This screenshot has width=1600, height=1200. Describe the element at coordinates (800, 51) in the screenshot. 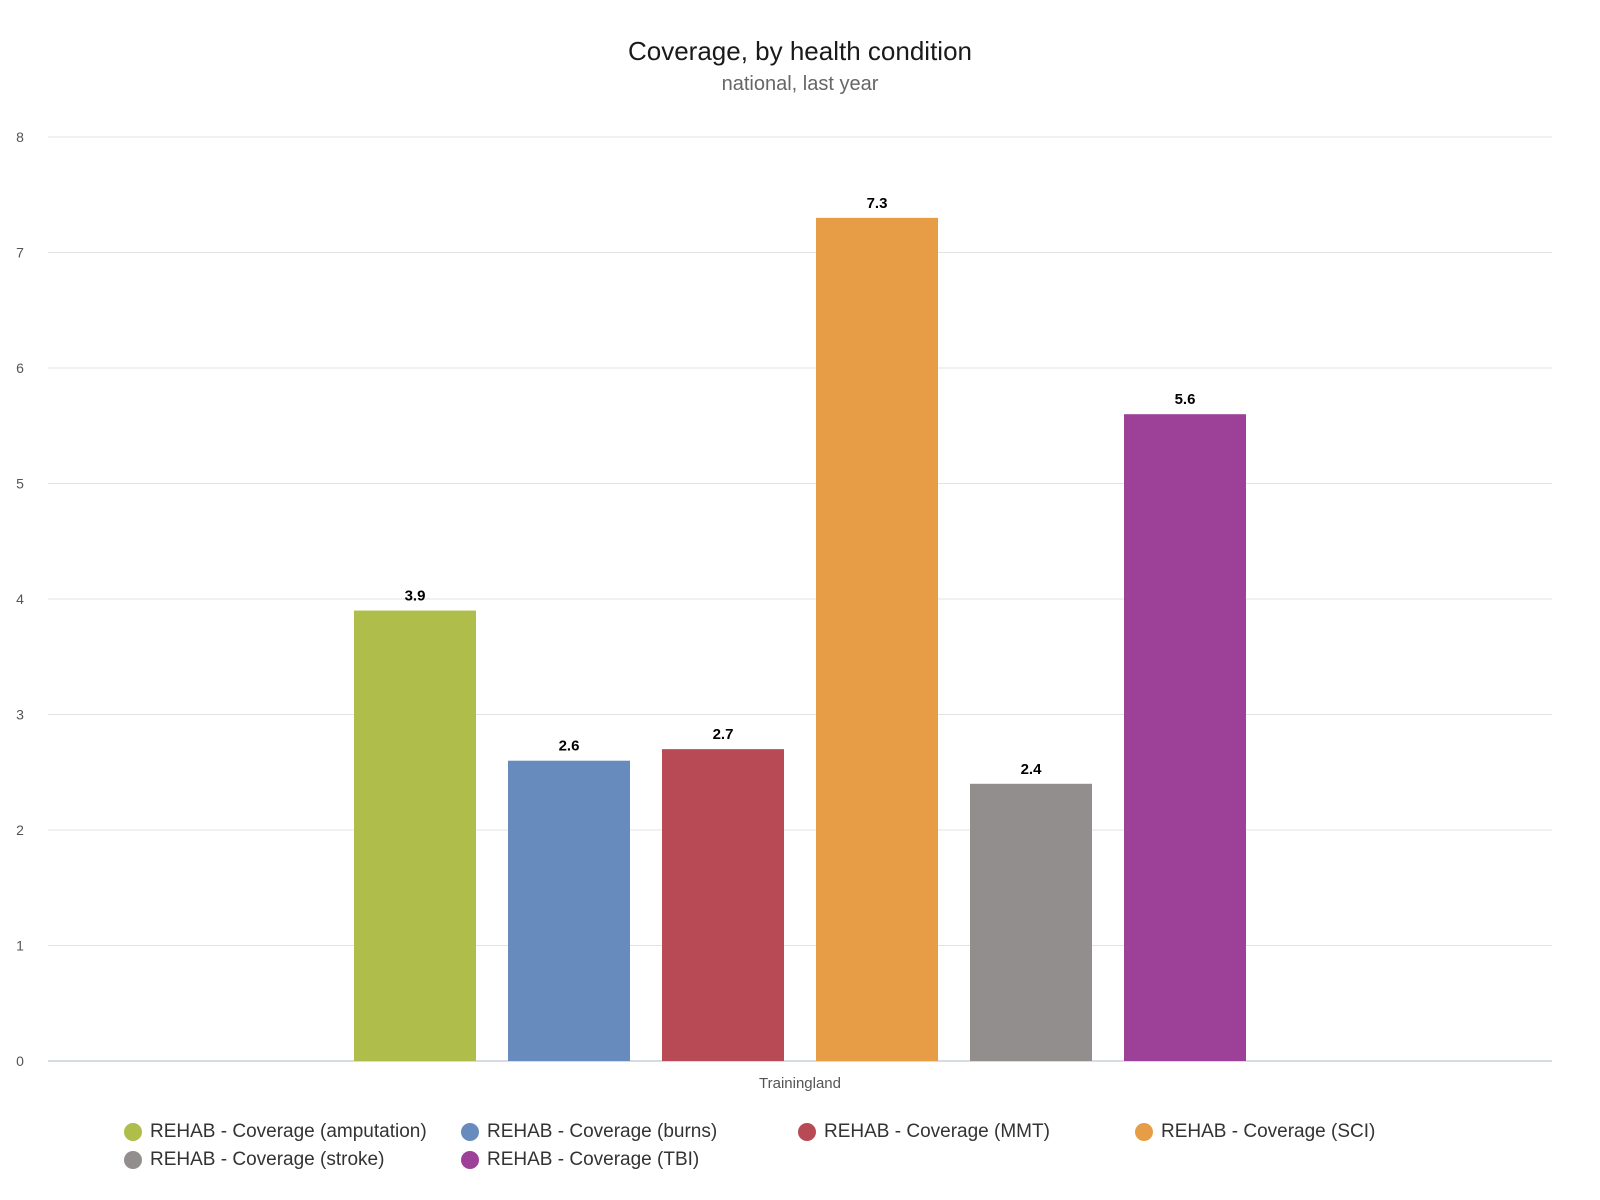

I see `chart-title: Coverage, by health condition` at that location.